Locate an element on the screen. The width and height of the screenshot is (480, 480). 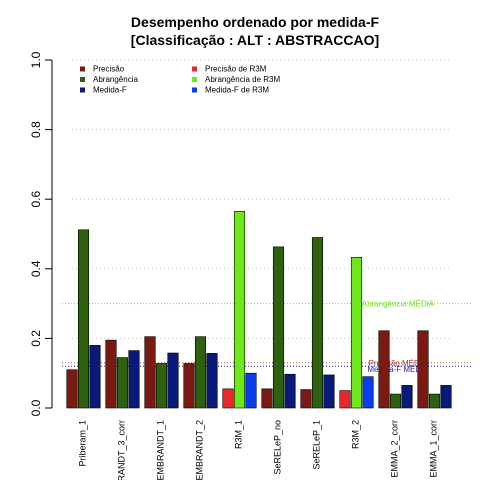
reference-line-label: Abrangência MÉDIA is located at coordinates (398, 304).